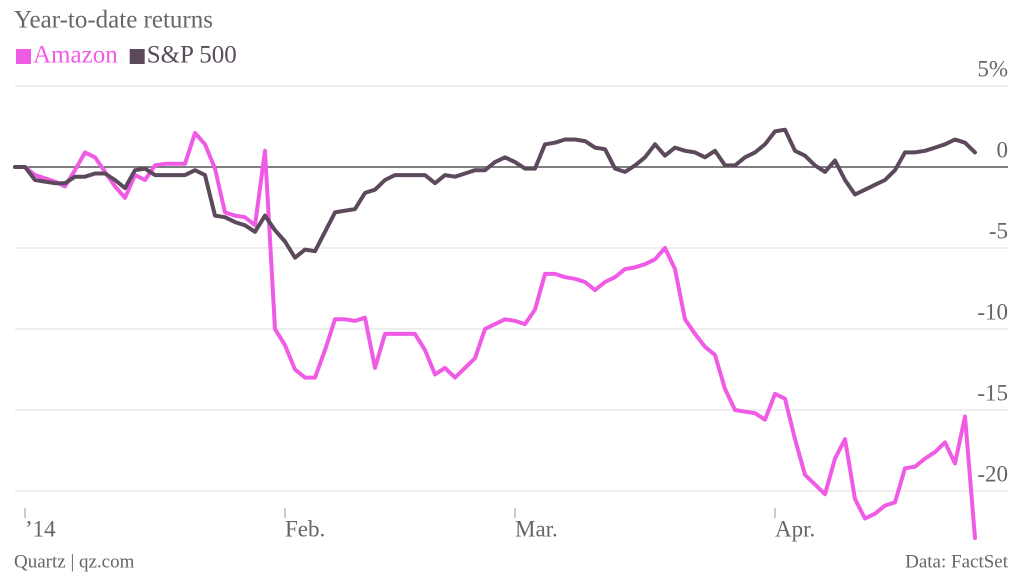  I want to click on source: Quartz | qz.com, so click(74, 561).